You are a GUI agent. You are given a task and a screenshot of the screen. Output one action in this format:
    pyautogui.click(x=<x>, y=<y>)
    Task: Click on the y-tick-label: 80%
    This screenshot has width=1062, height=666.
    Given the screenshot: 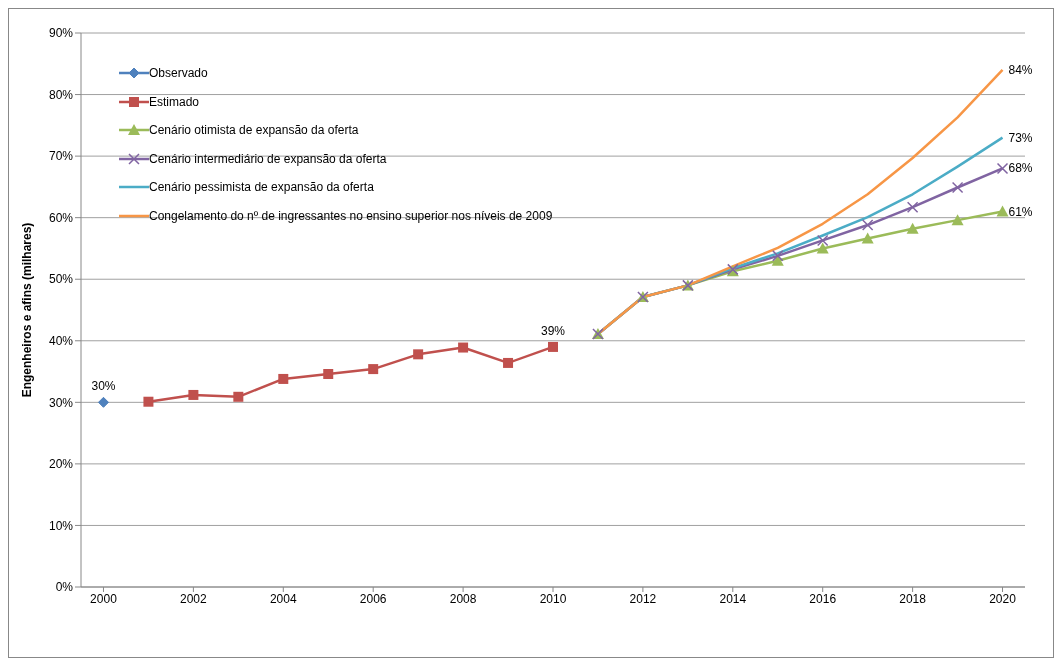 What is the action you would take?
    pyautogui.click(x=61, y=94)
    